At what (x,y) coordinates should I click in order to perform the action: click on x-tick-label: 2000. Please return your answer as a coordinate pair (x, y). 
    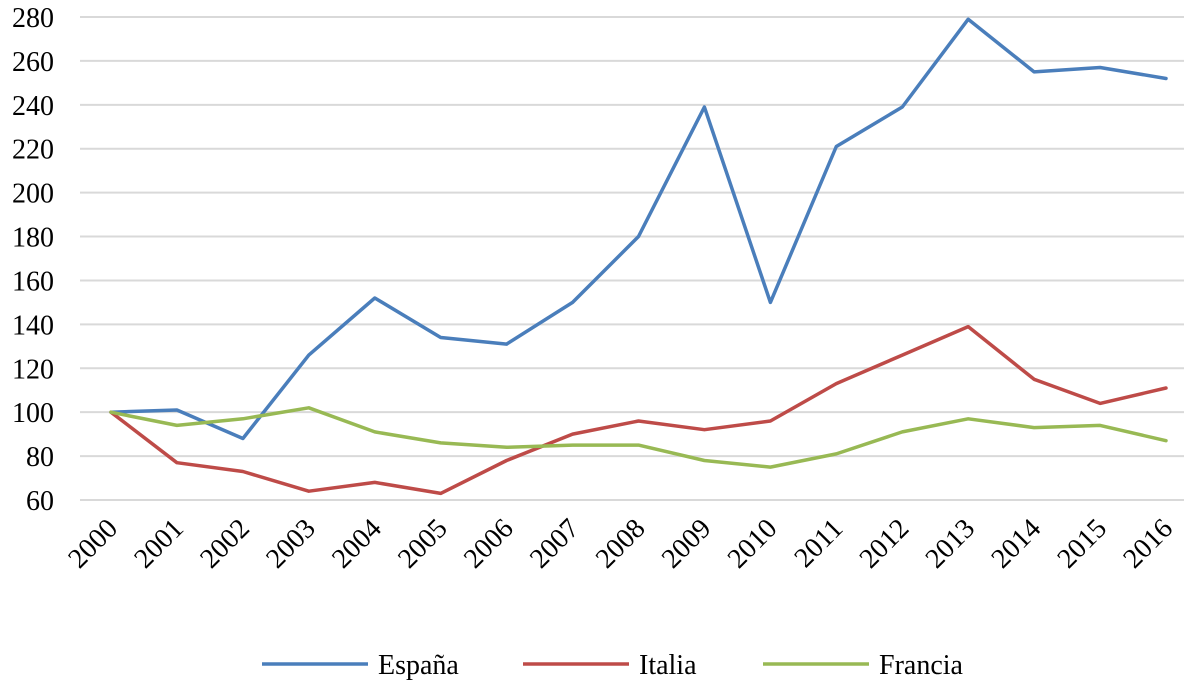
    Looking at the image, I should click on (93, 544).